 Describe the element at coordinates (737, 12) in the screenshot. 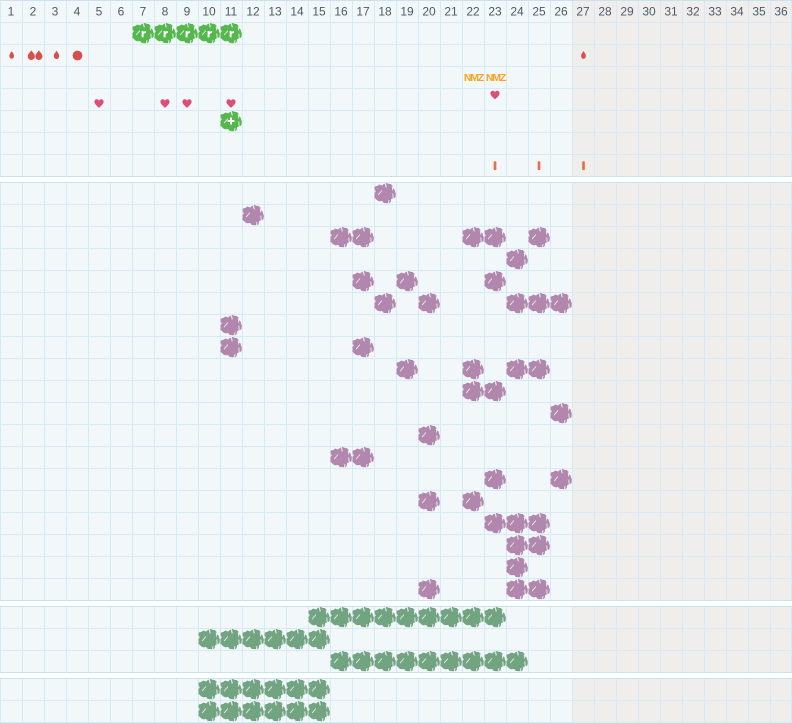

I see `svg-text: 34` at that location.